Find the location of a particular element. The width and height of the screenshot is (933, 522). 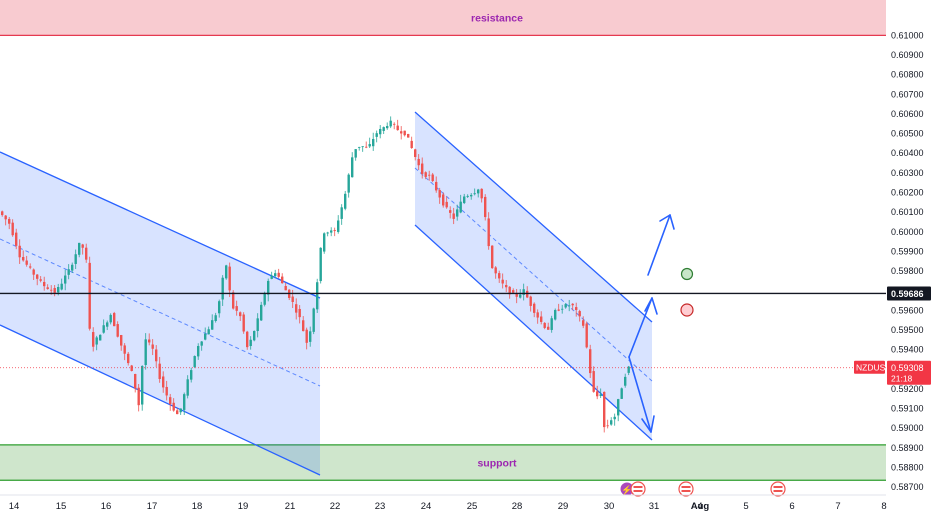

channel-2-upper-line is located at coordinates (533, 217).